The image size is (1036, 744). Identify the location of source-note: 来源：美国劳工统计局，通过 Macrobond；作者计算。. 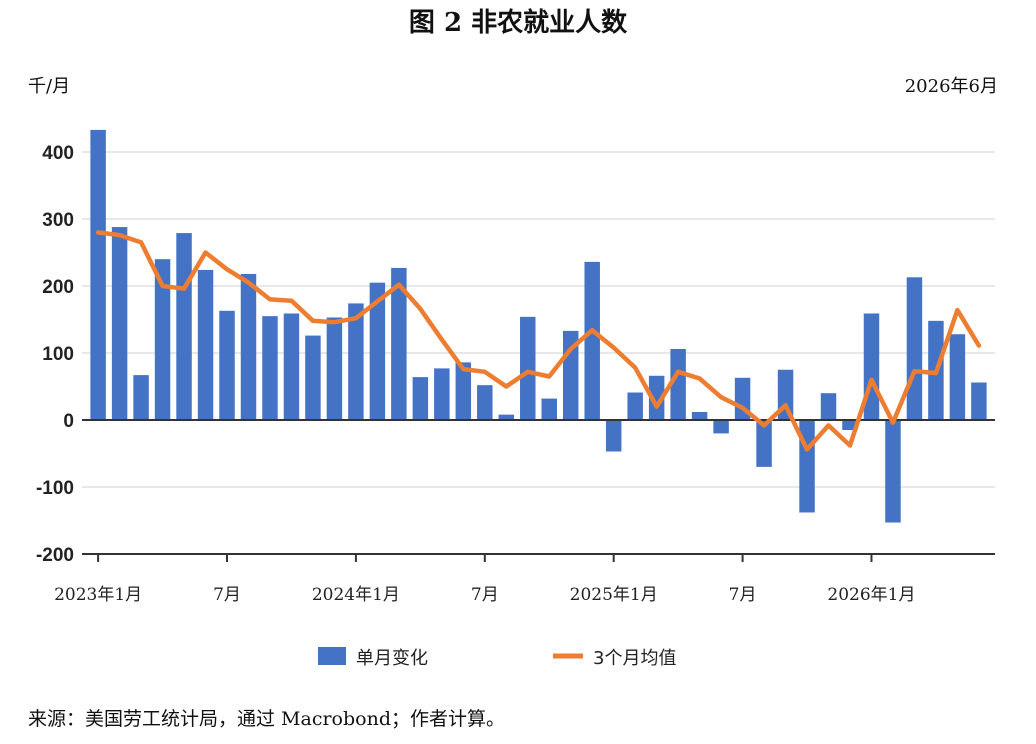
(266, 719).